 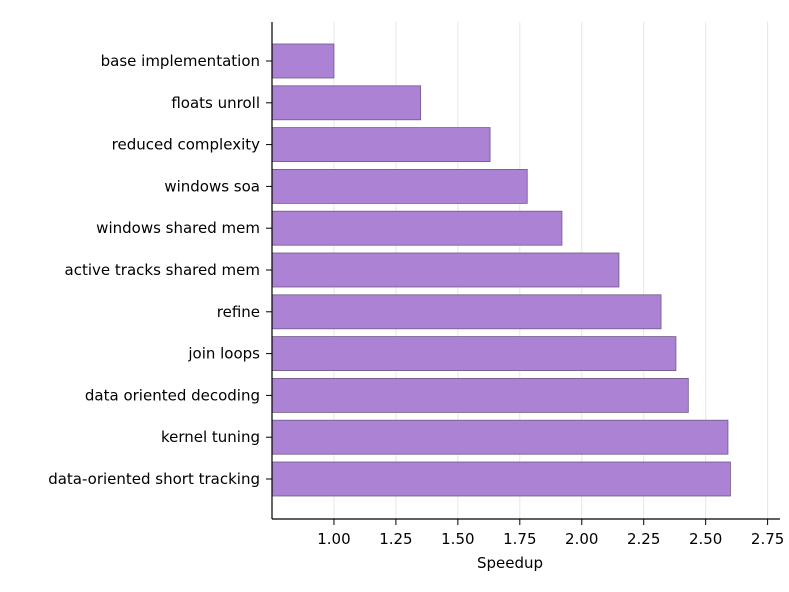 What do you see at coordinates (212, 186) in the screenshot?
I see `category-label: windows soa` at bounding box center [212, 186].